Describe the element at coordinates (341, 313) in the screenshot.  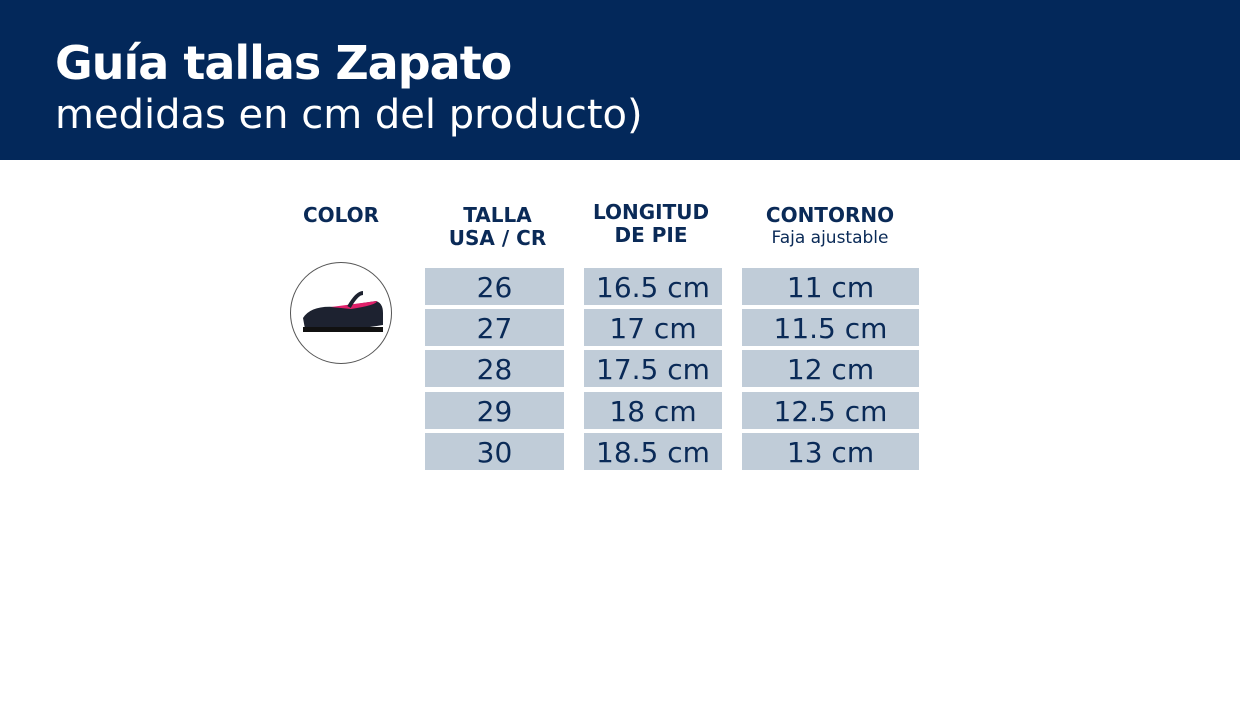
I see `shoe-image` at that location.